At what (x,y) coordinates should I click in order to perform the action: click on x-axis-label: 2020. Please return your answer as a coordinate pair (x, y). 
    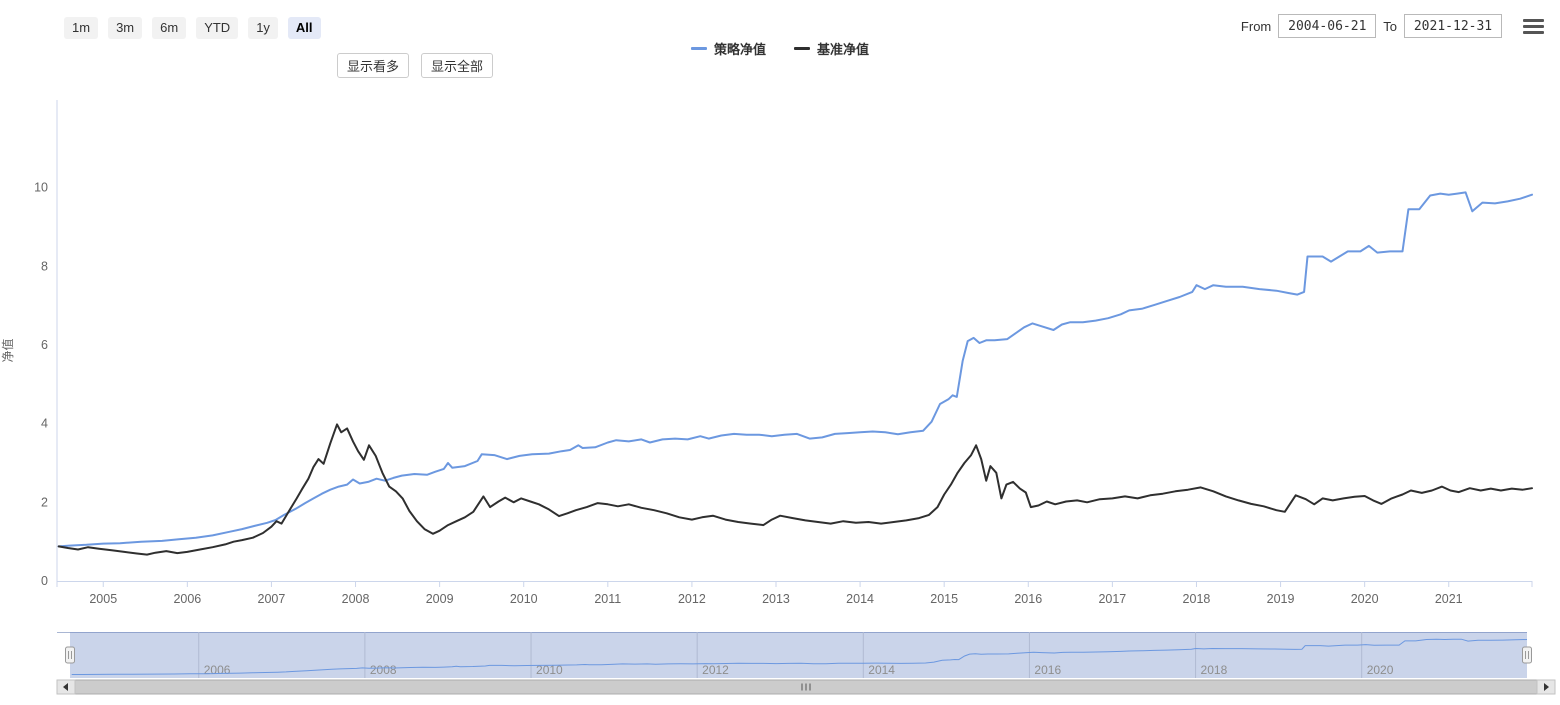
    Looking at the image, I should click on (1365, 599).